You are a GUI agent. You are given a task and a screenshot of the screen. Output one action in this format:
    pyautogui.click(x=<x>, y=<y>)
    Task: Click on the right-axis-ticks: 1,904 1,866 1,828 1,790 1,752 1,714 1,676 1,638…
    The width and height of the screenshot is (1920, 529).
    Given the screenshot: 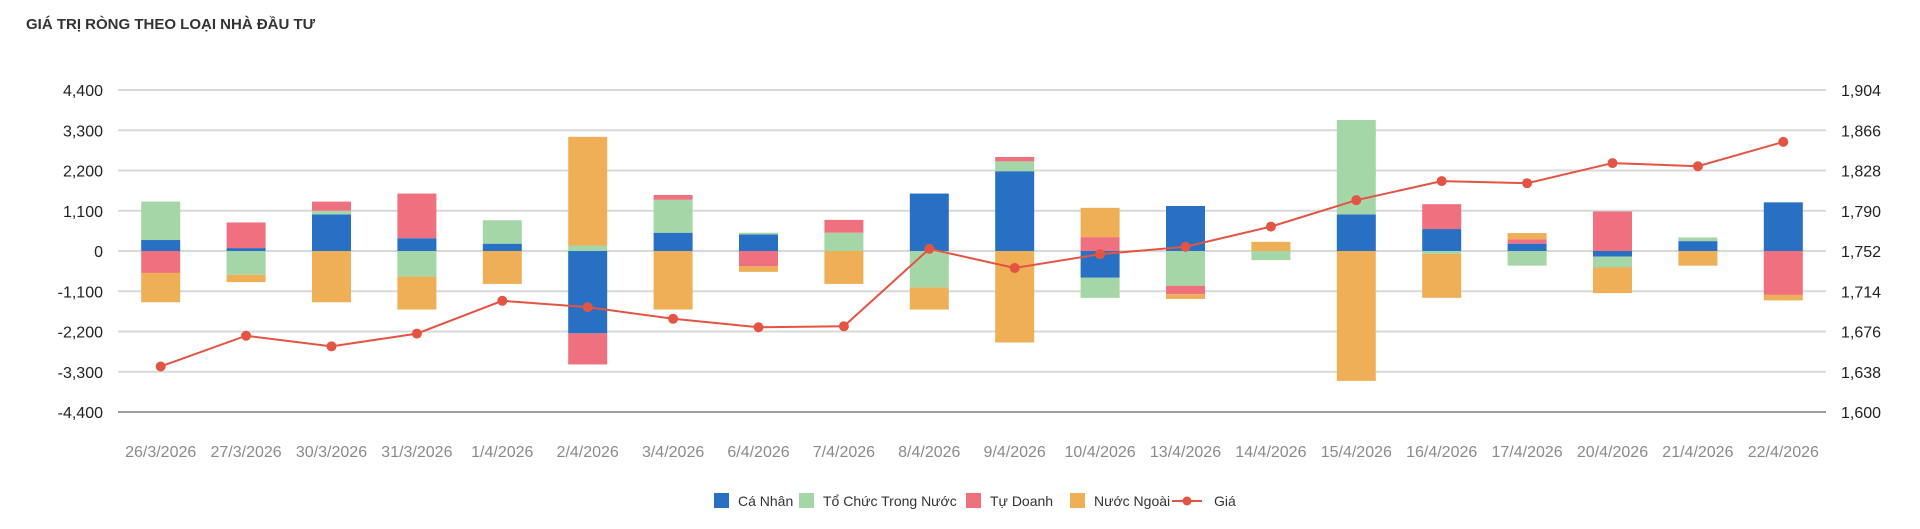 What is the action you would take?
    pyautogui.click(x=1861, y=252)
    